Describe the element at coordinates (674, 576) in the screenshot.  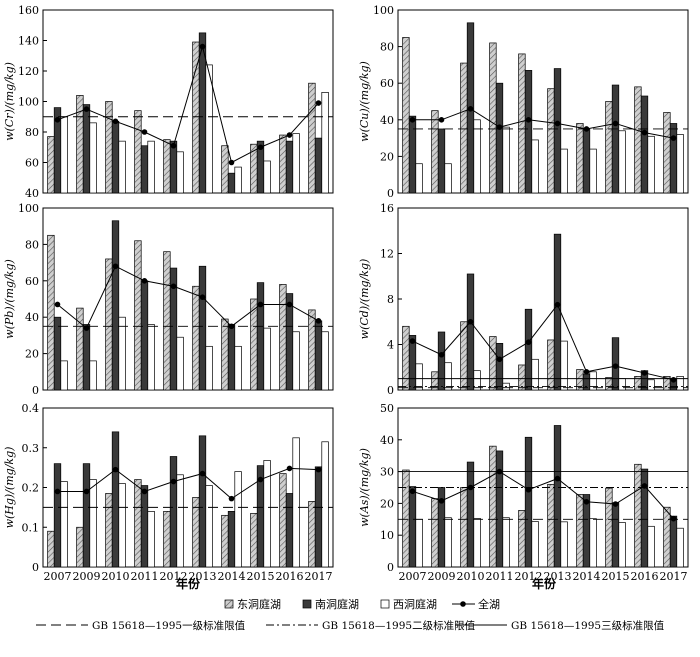
I see `x-tick-label-as: 2017` at that location.